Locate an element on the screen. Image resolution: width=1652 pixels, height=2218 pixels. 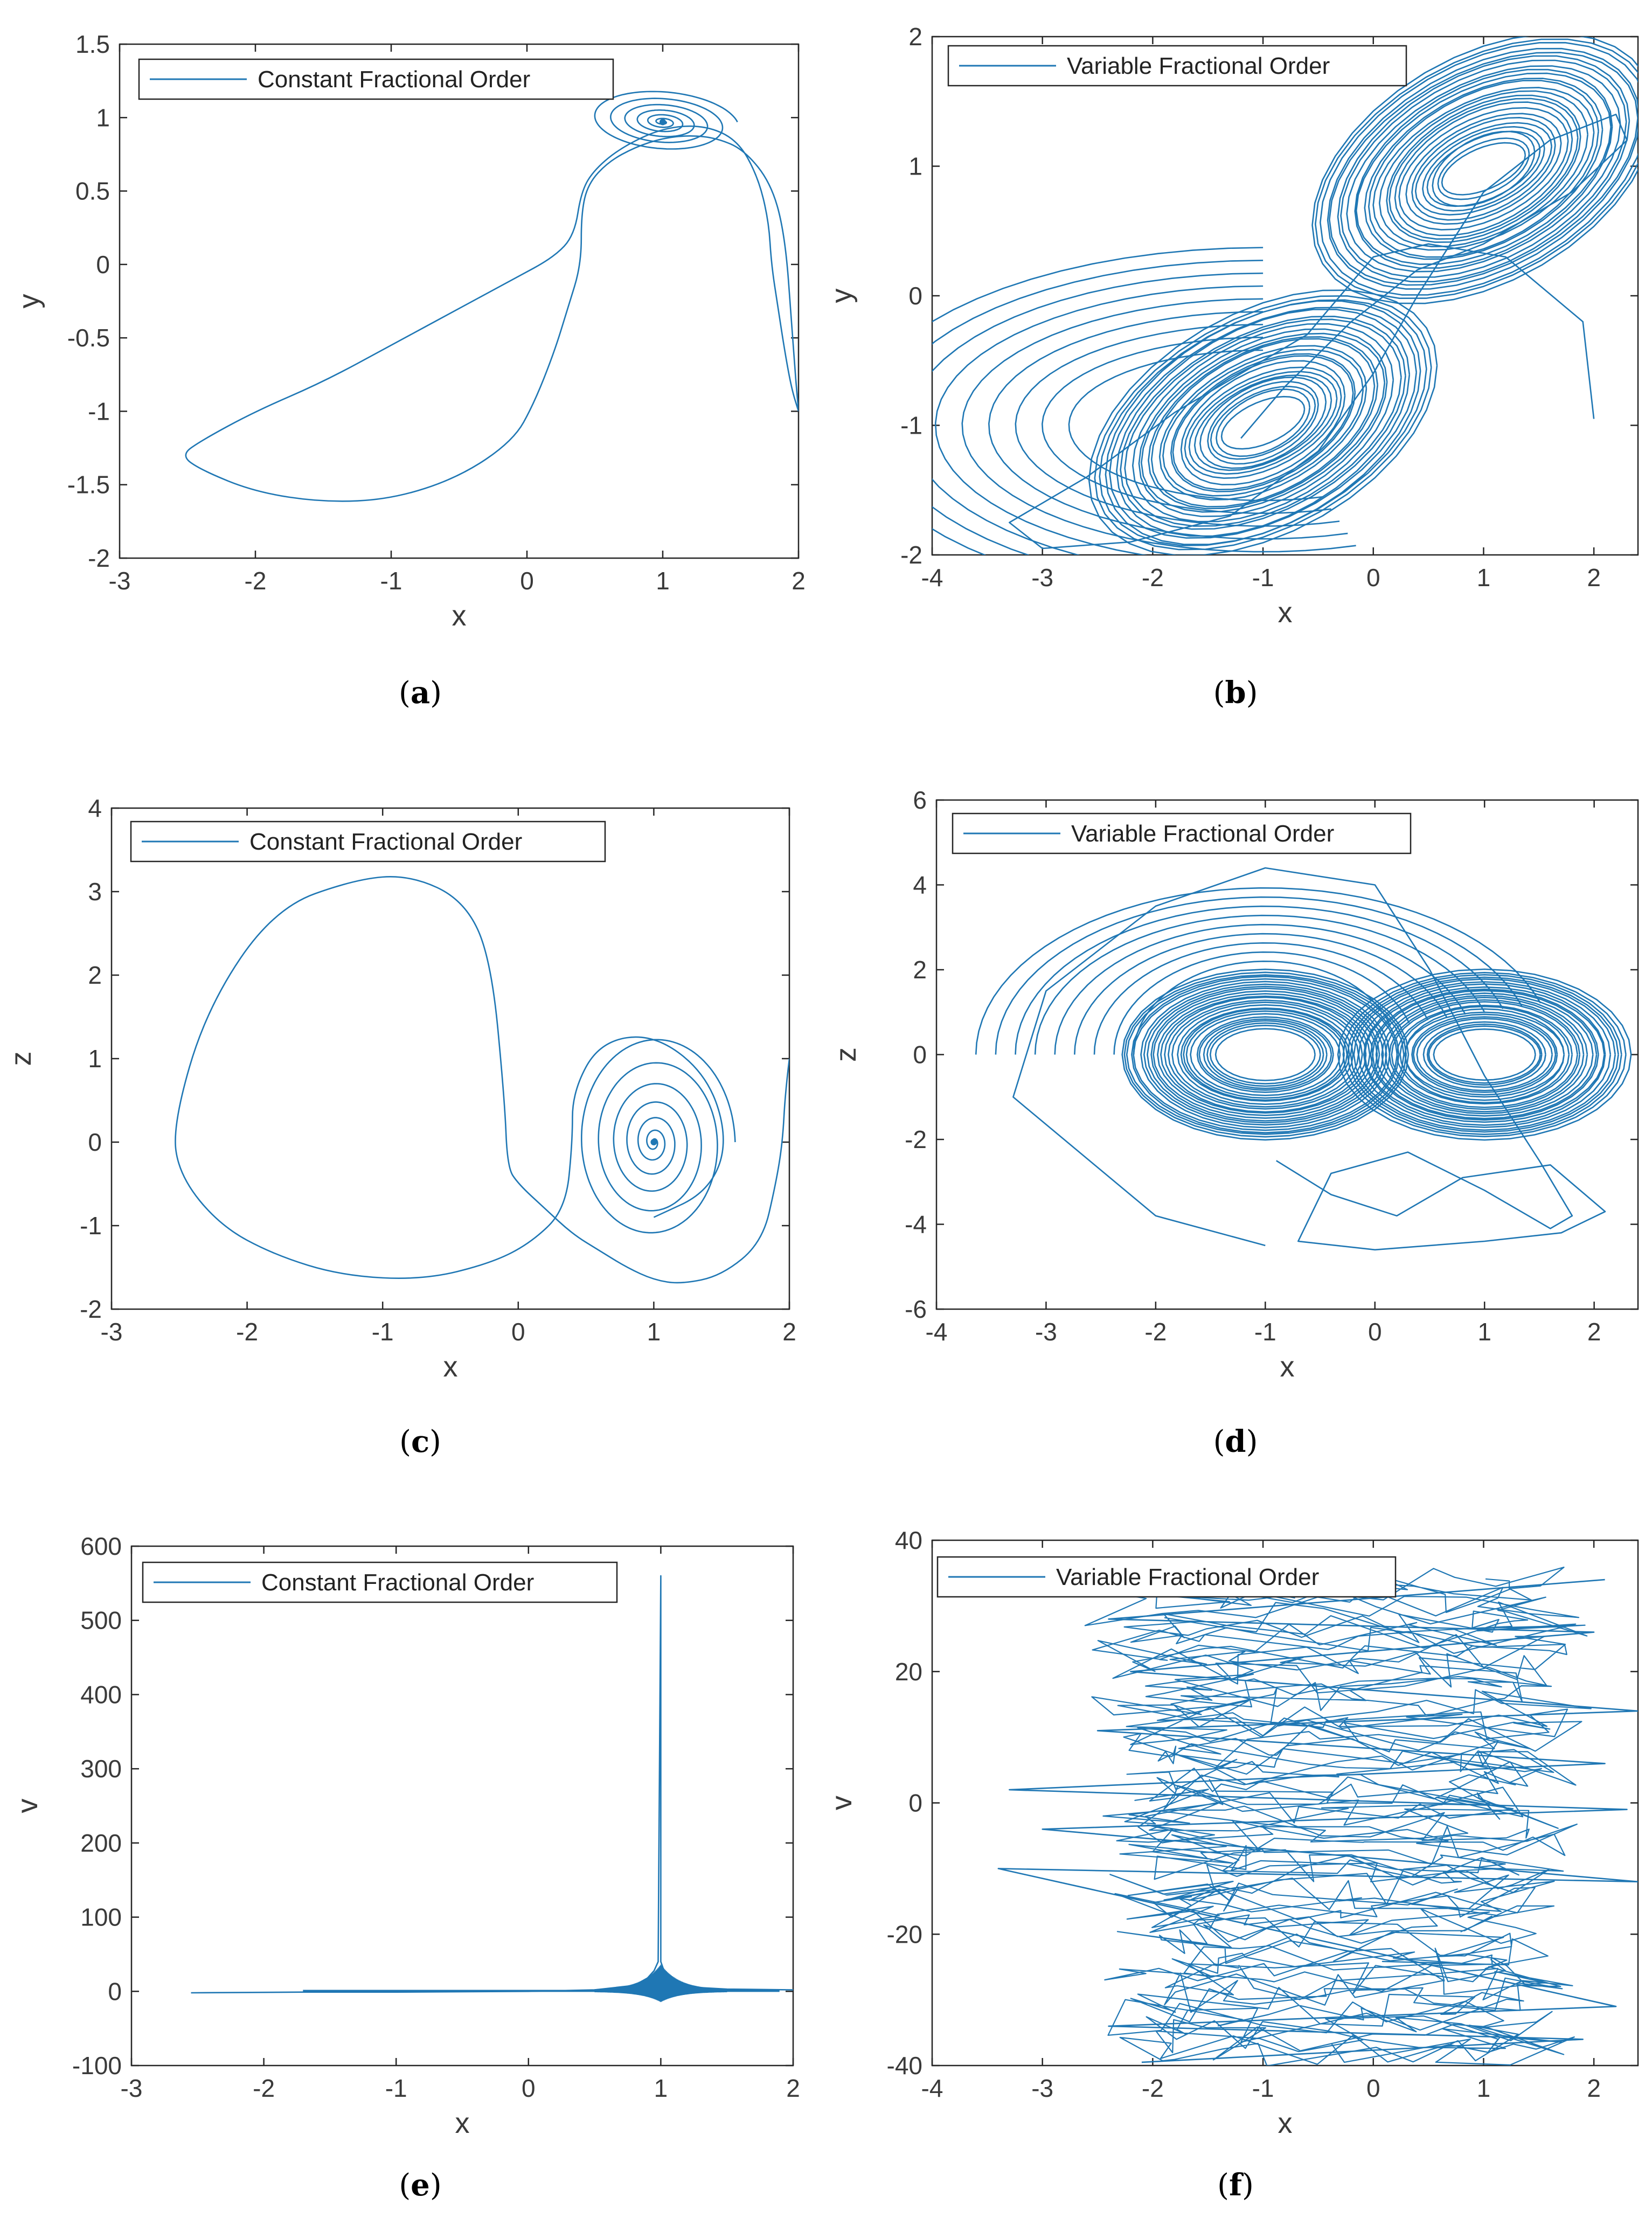
y-tick-label: 200 is located at coordinates (101, 1843).